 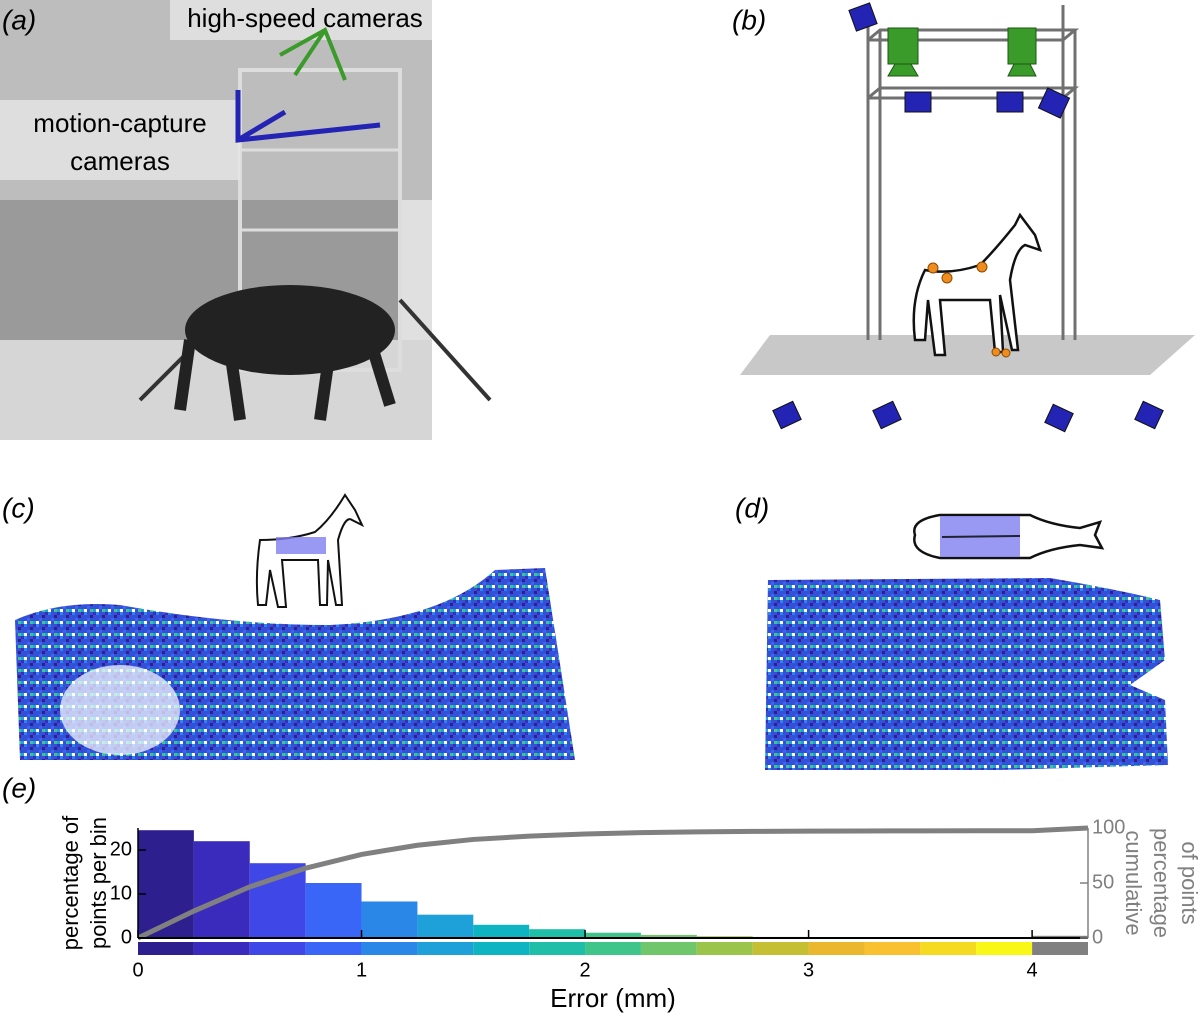 What do you see at coordinates (305, 18) in the screenshot?
I see `photo-label: high-speed cameras` at bounding box center [305, 18].